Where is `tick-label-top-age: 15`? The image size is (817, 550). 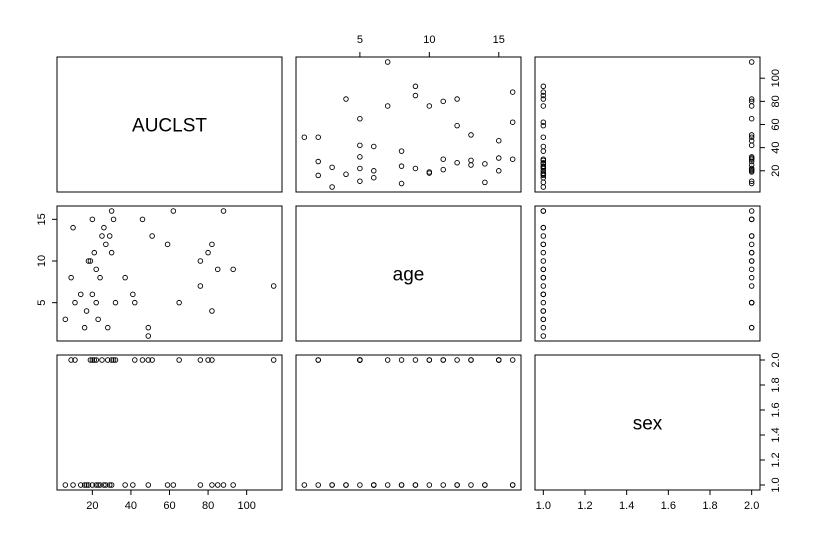 tick-label-top-age: 15 is located at coordinates (499, 40).